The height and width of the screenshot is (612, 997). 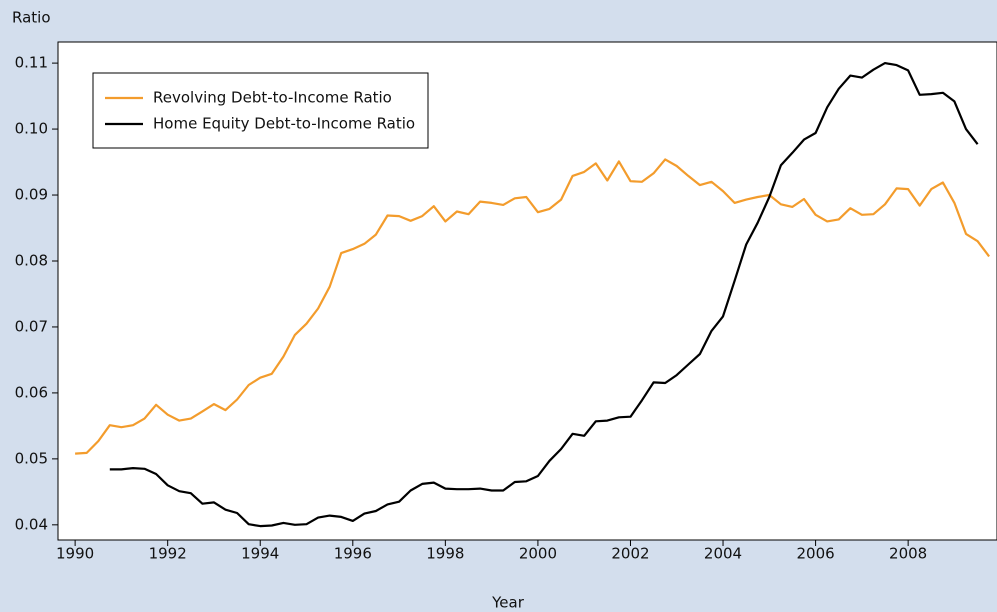 I want to click on y-tick-label: 0.11, so click(x=31, y=63).